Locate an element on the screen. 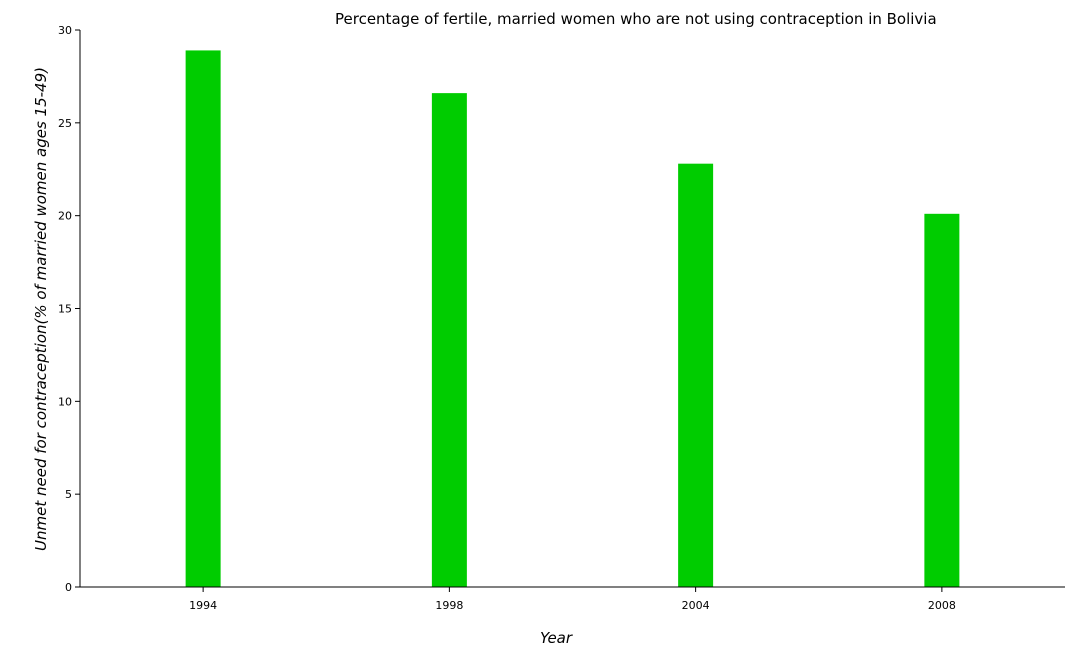 This screenshot has height=650, width=1071. bar-1994 is located at coordinates (203, 318).